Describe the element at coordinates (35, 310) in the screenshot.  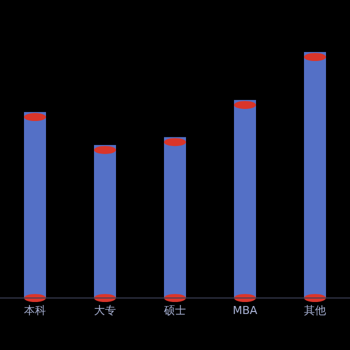
I see `x-tick-label: 本科` at that location.